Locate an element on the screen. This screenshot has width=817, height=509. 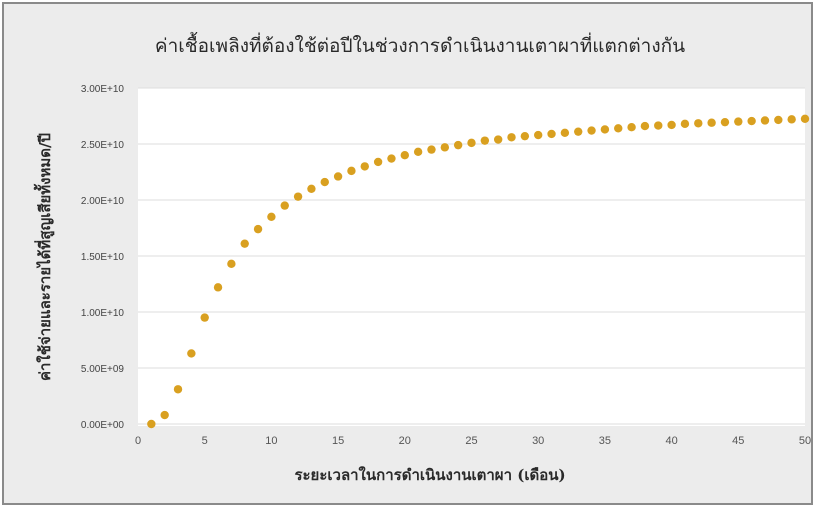
y-tick-label: 2.00E+10 is located at coordinates (103, 201).